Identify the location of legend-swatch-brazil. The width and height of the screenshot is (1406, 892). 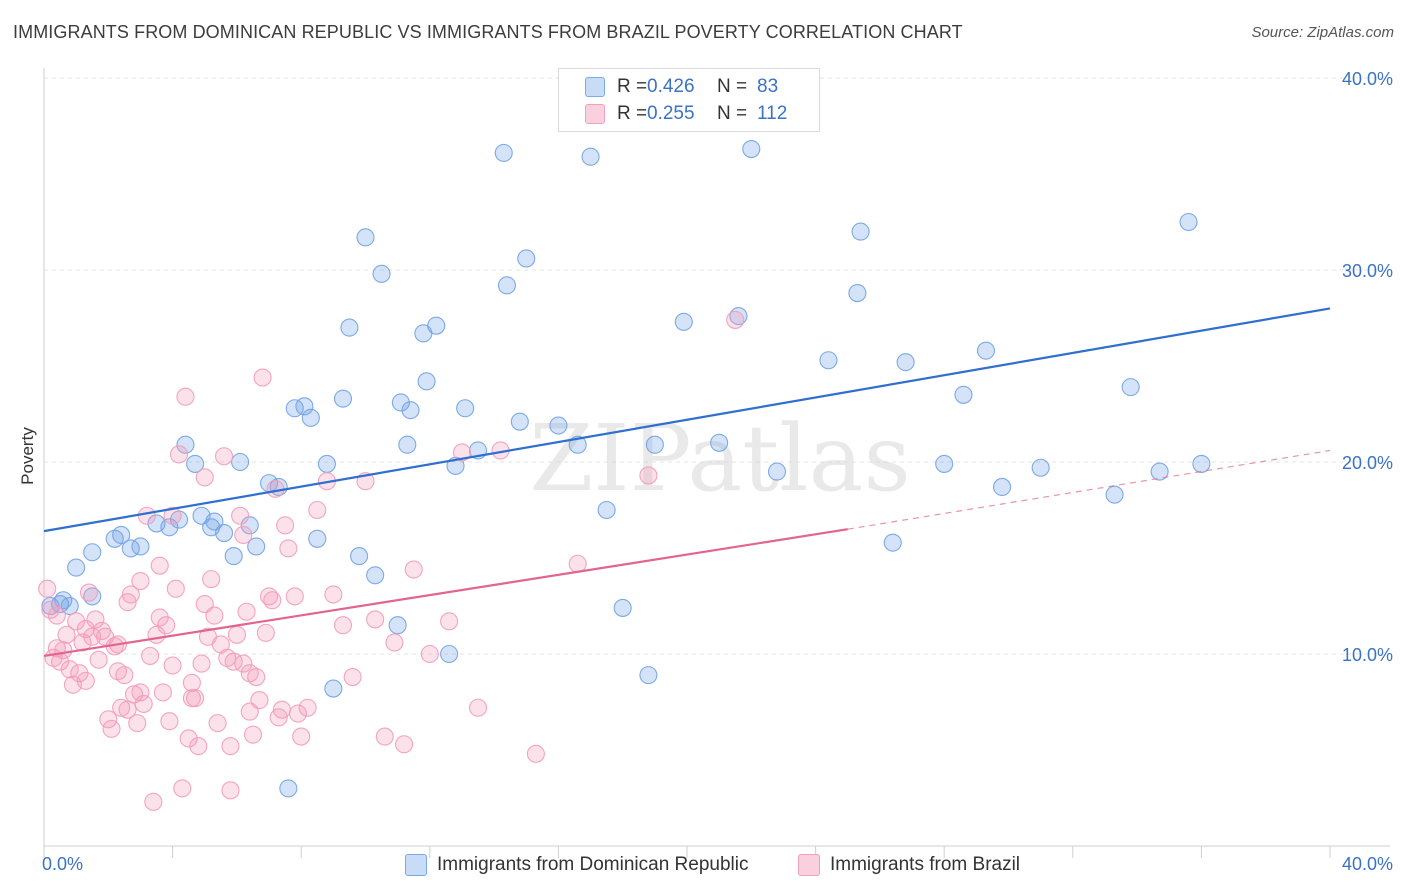
(595, 114).